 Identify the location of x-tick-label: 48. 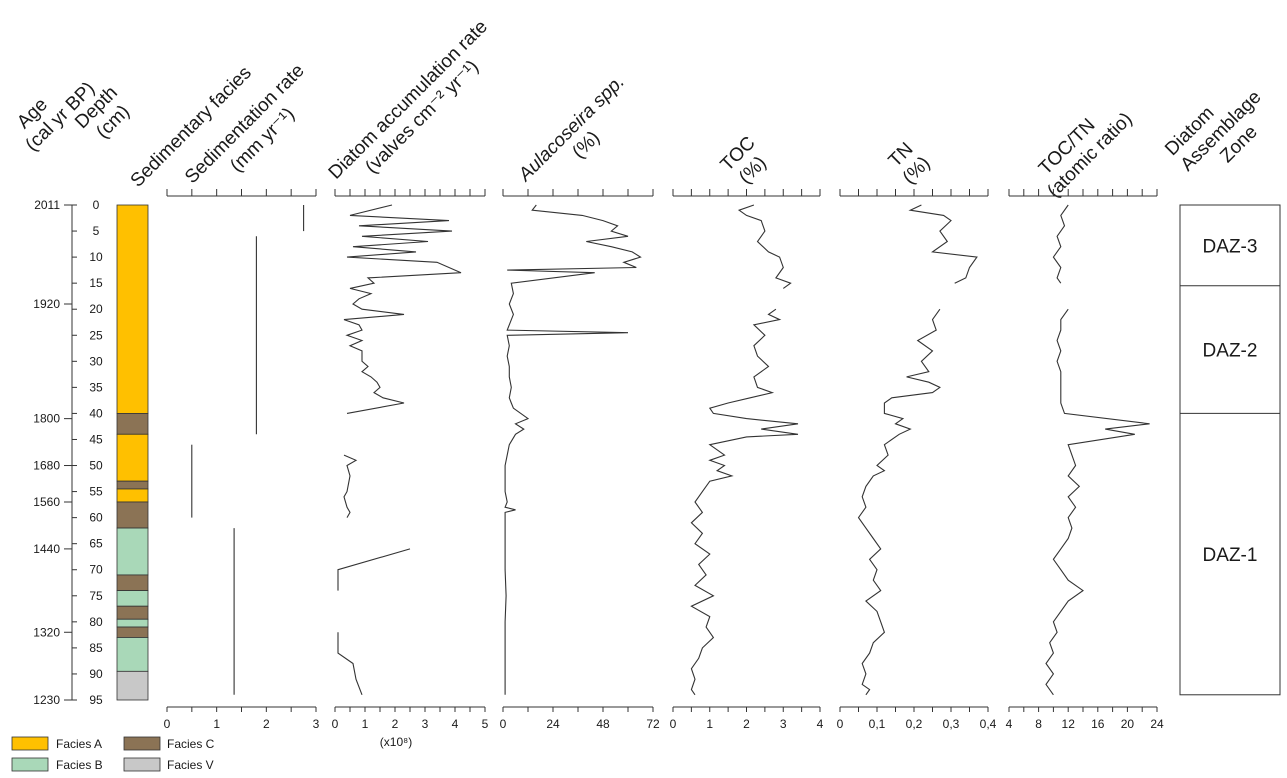
(603, 724).